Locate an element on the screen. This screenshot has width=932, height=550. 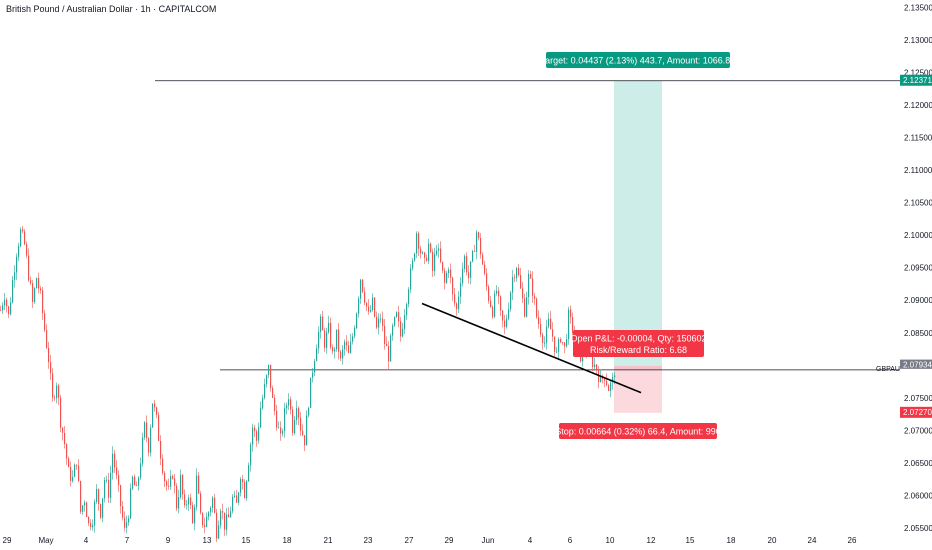
trendline is located at coordinates (531, 348).